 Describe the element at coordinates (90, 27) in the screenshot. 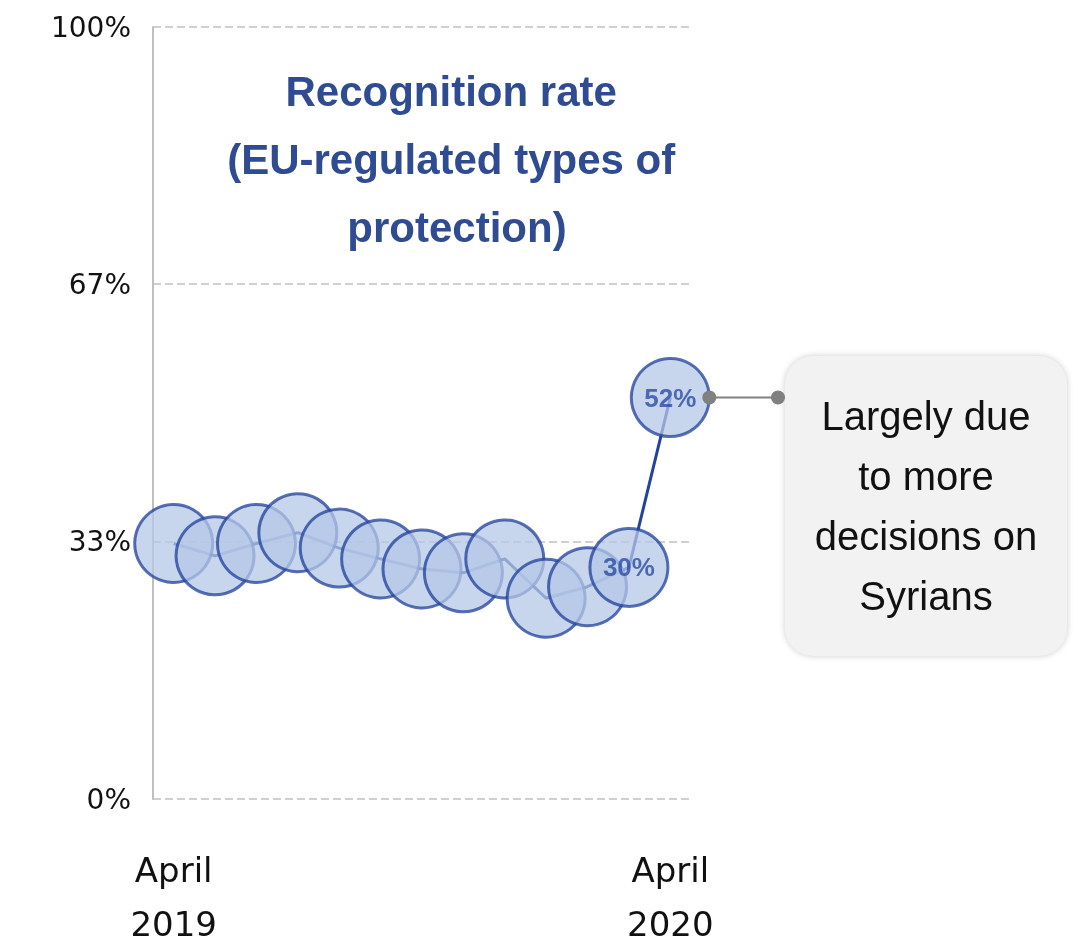

I see `y-tick-label: 100%` at that location.